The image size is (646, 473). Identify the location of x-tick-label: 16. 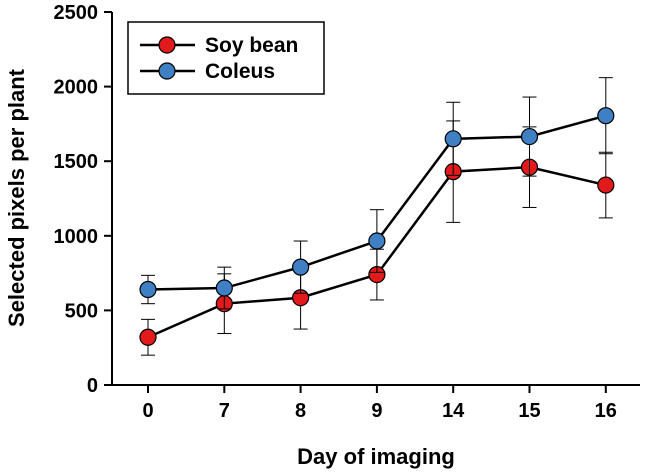
(606, 411).